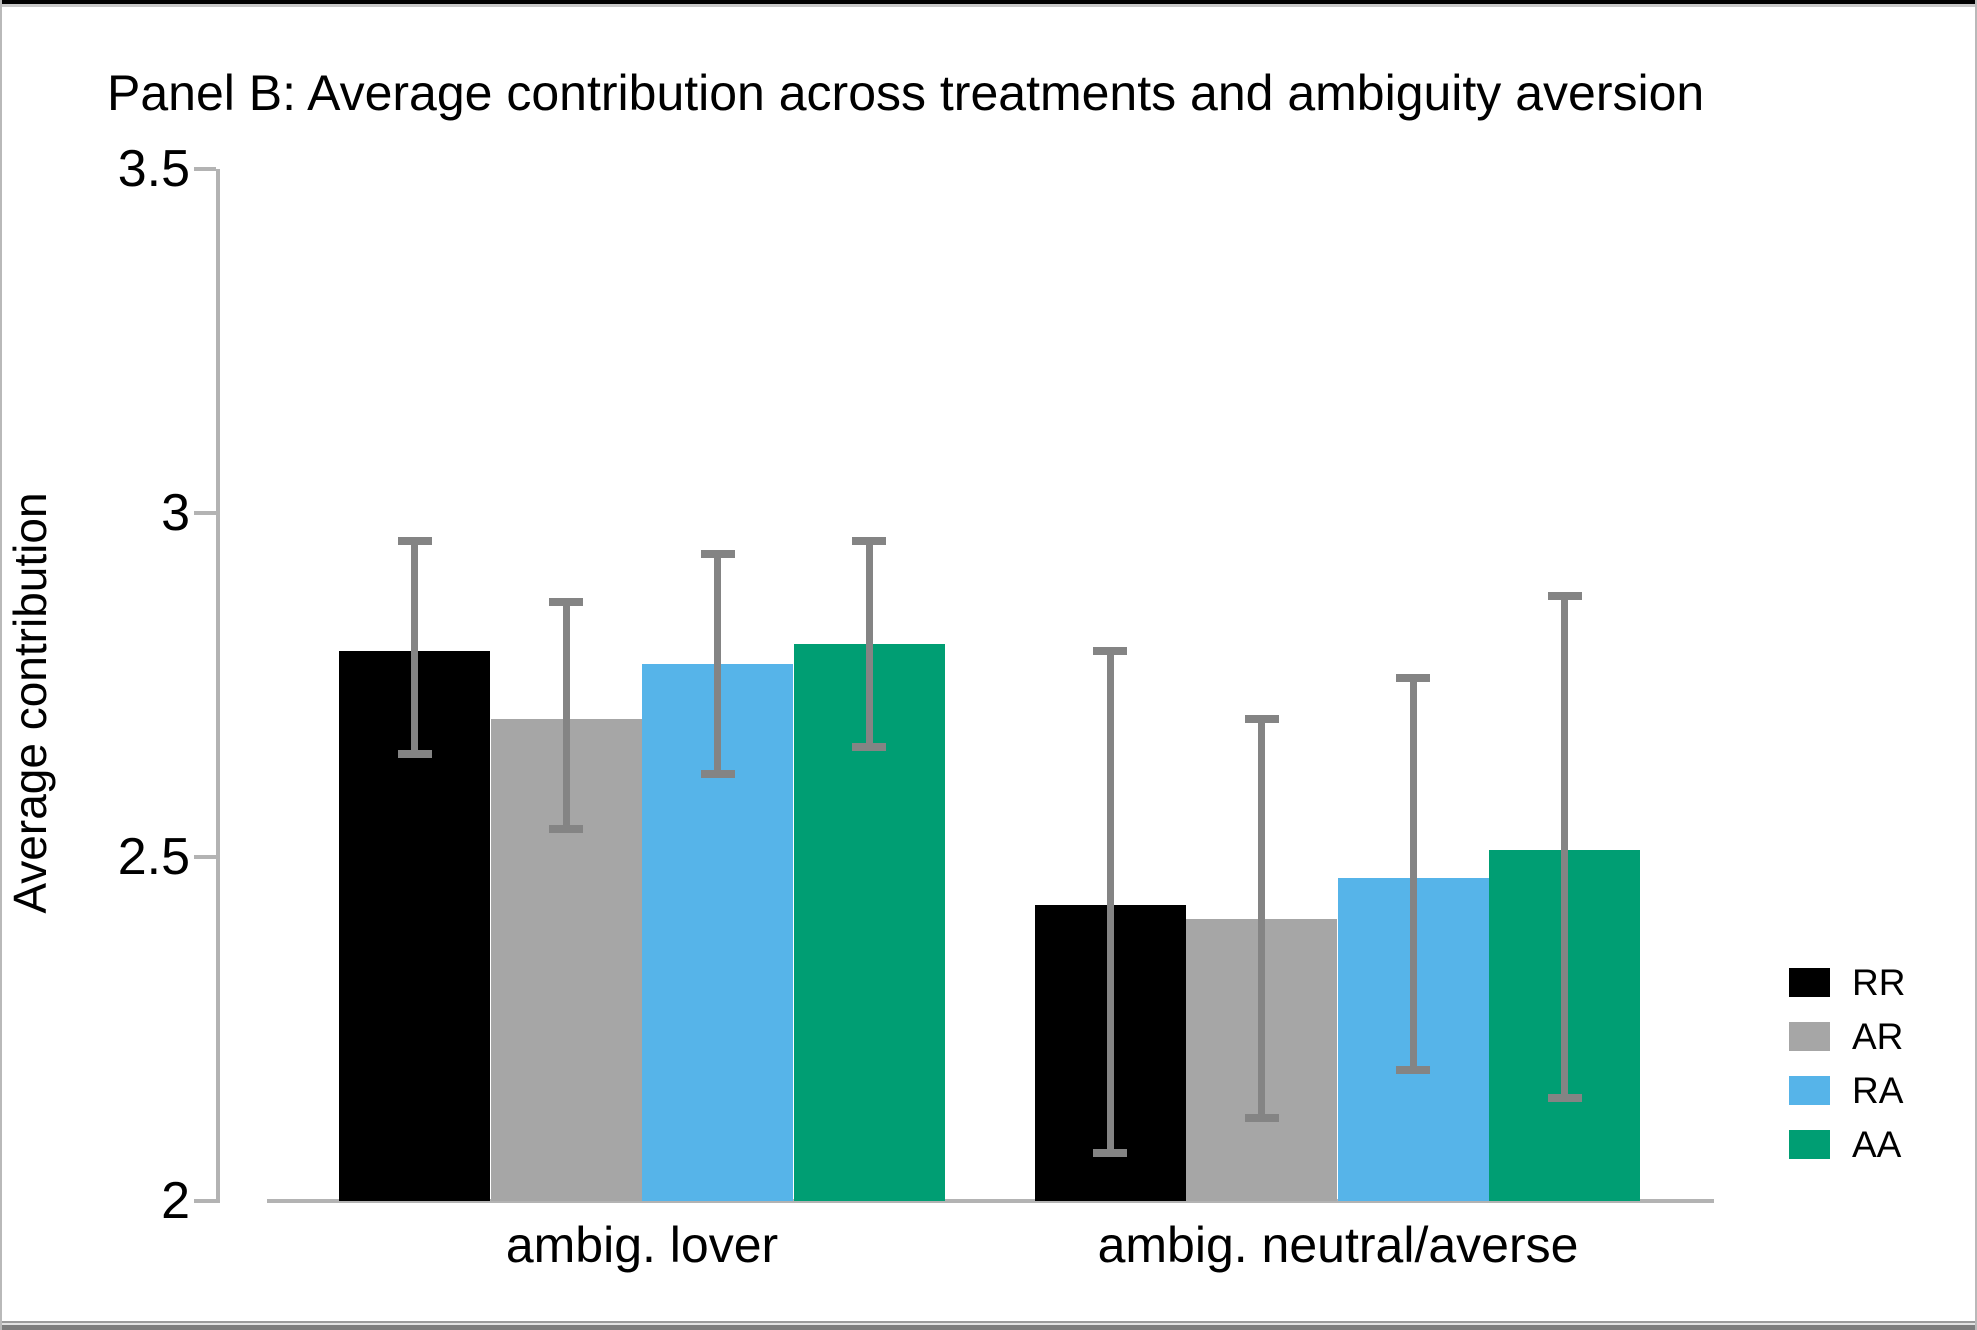 The height and width of the screenshot is (1330, 1977). I want to click on x-axis-line, so click(990, 1201).